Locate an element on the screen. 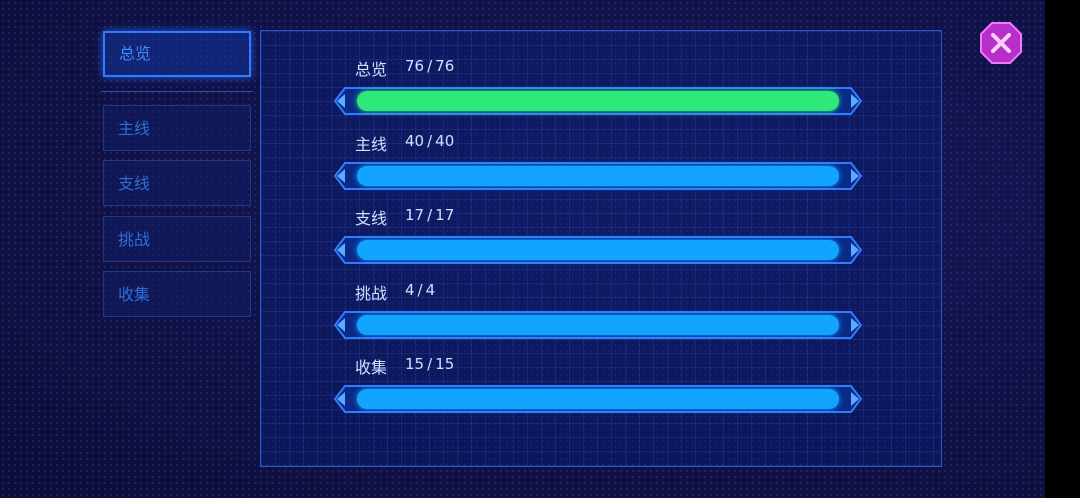 The height and width of the screenshot is (498, 1080). row-count: 76/76 is located at coordinates (429, 66).